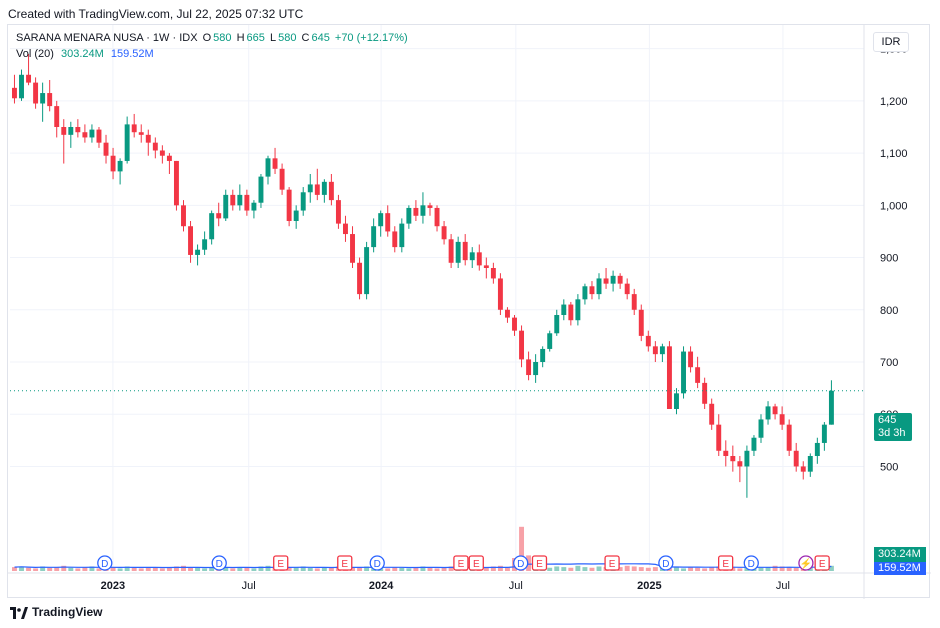  Describe the element at coordinates (887, 420) in the screenshot. I see `last-price: 645` at that location.